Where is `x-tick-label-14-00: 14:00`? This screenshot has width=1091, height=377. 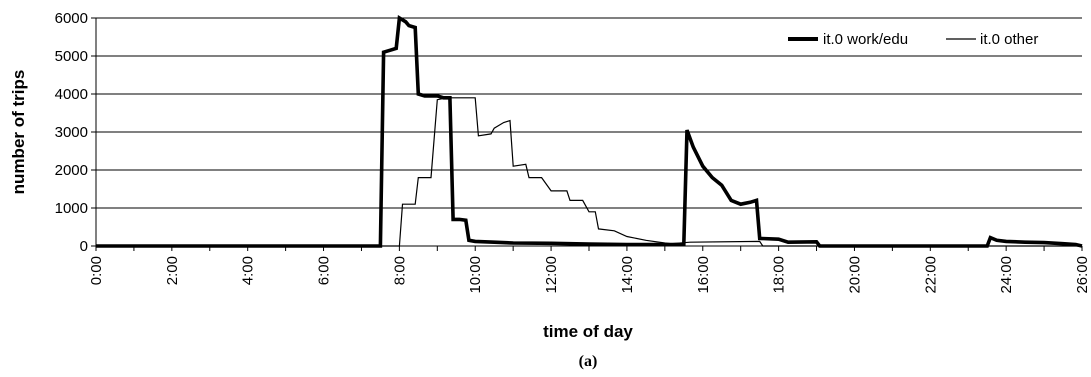 x-tick-label-14-00: 14:00 is located at coordinates (627, 275).